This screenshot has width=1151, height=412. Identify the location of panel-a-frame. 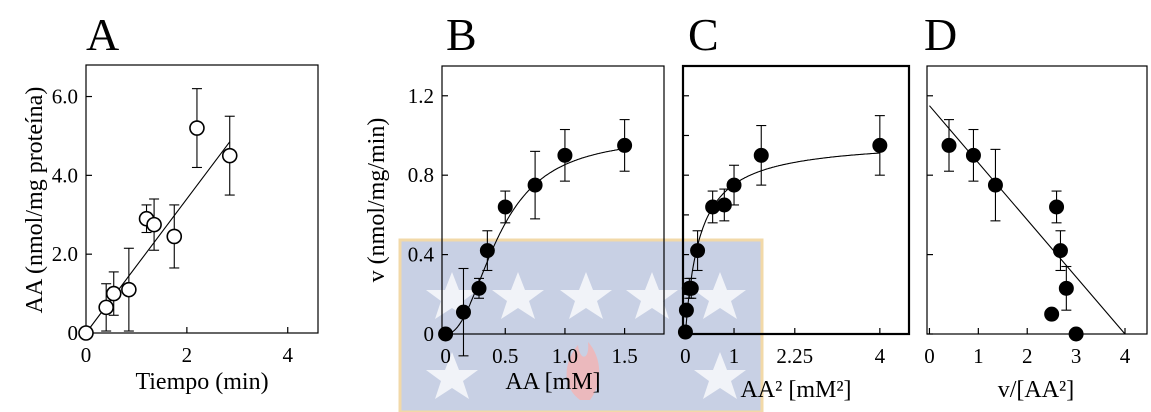
(202, 199).